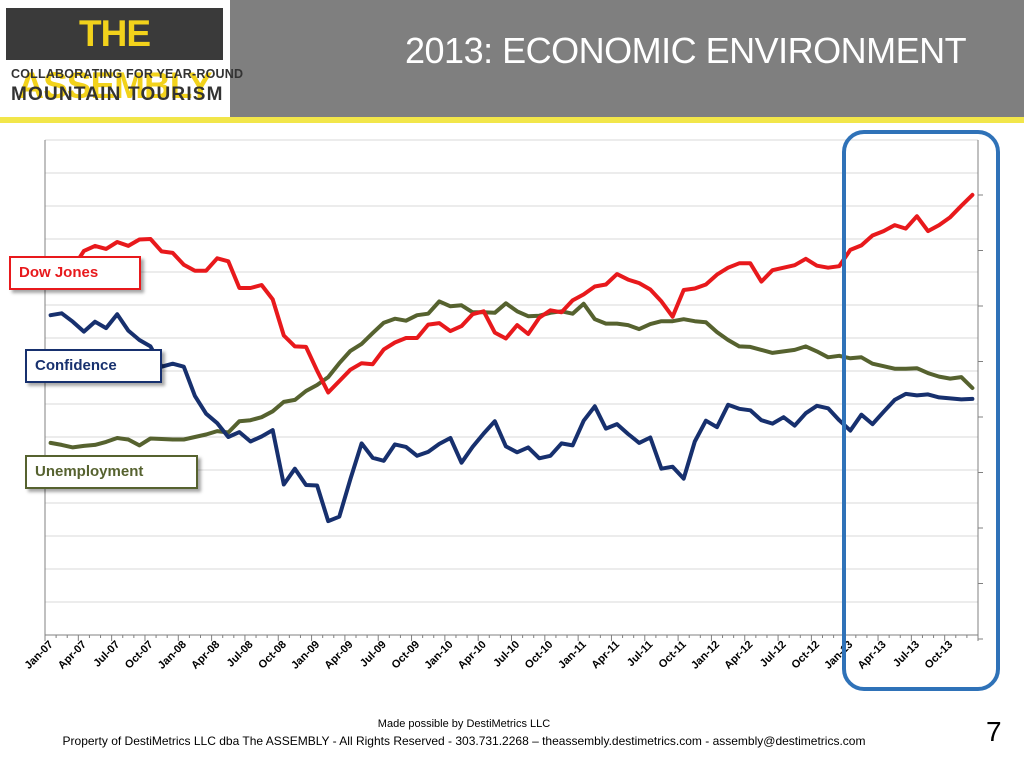  What do you see at coordinates (994, 731) in the screenshot?
I see `page-number: 7` at bounding box center [994, 731].